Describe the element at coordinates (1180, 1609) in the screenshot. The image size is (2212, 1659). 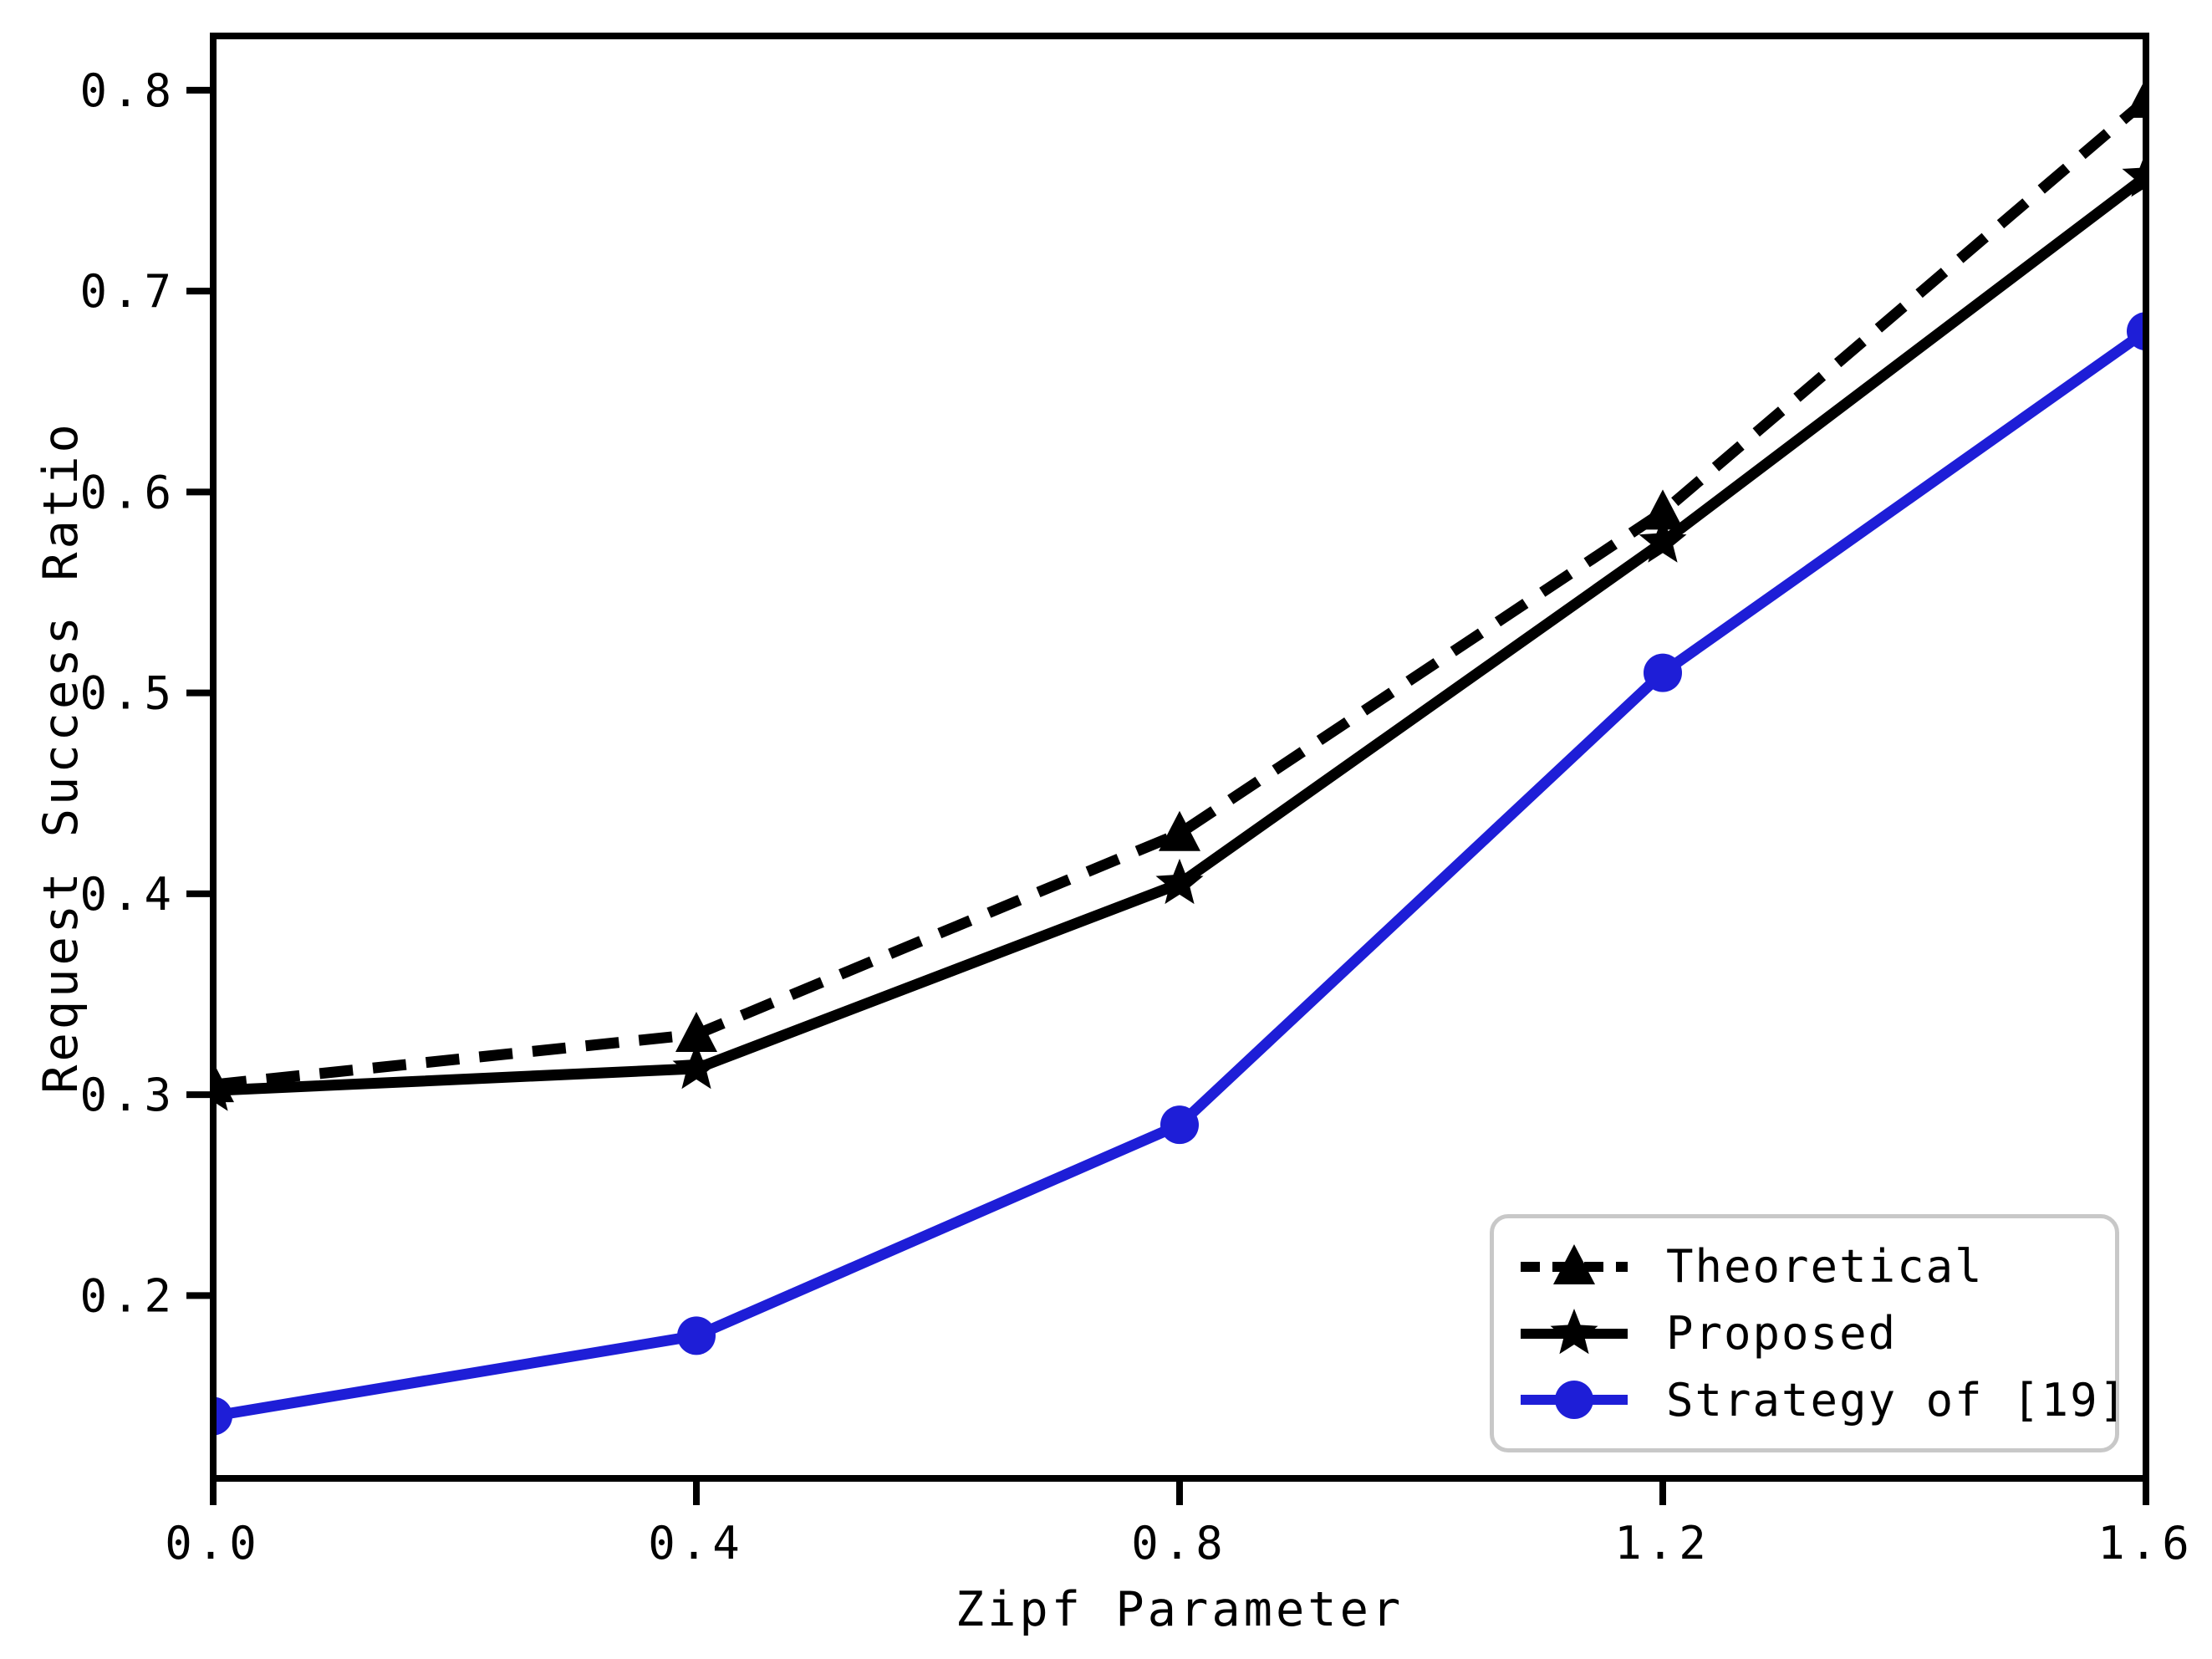
I see `x-axis-title: Zipf Parameter` at that location.